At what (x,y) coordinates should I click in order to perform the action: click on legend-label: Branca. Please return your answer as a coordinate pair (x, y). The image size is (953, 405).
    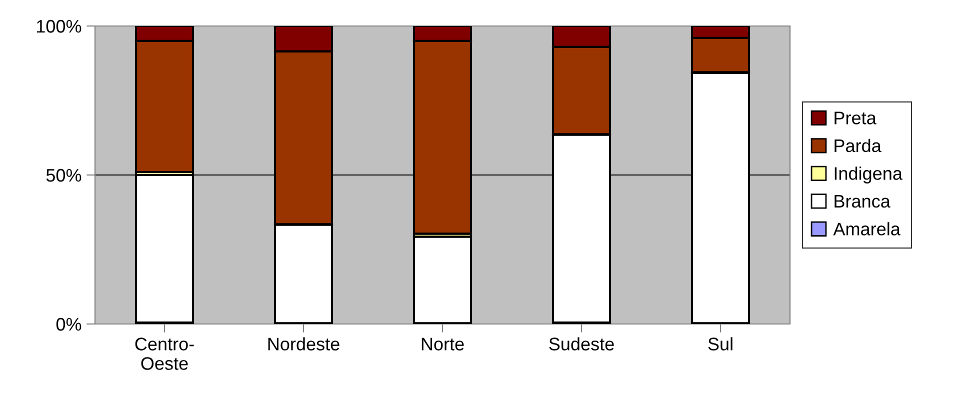
    Looking at the image, I should click on (862, 201).